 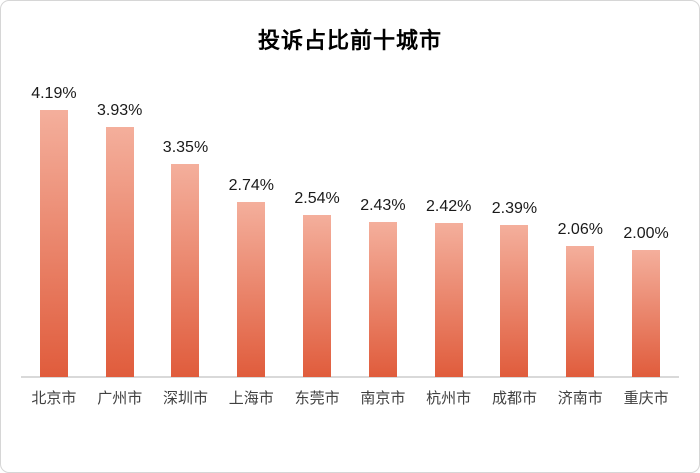 What do you see at coordinates (514, 208) in the screenshot?
I see `bar-value-label: 2.39%` at bounding box center [514, 208].